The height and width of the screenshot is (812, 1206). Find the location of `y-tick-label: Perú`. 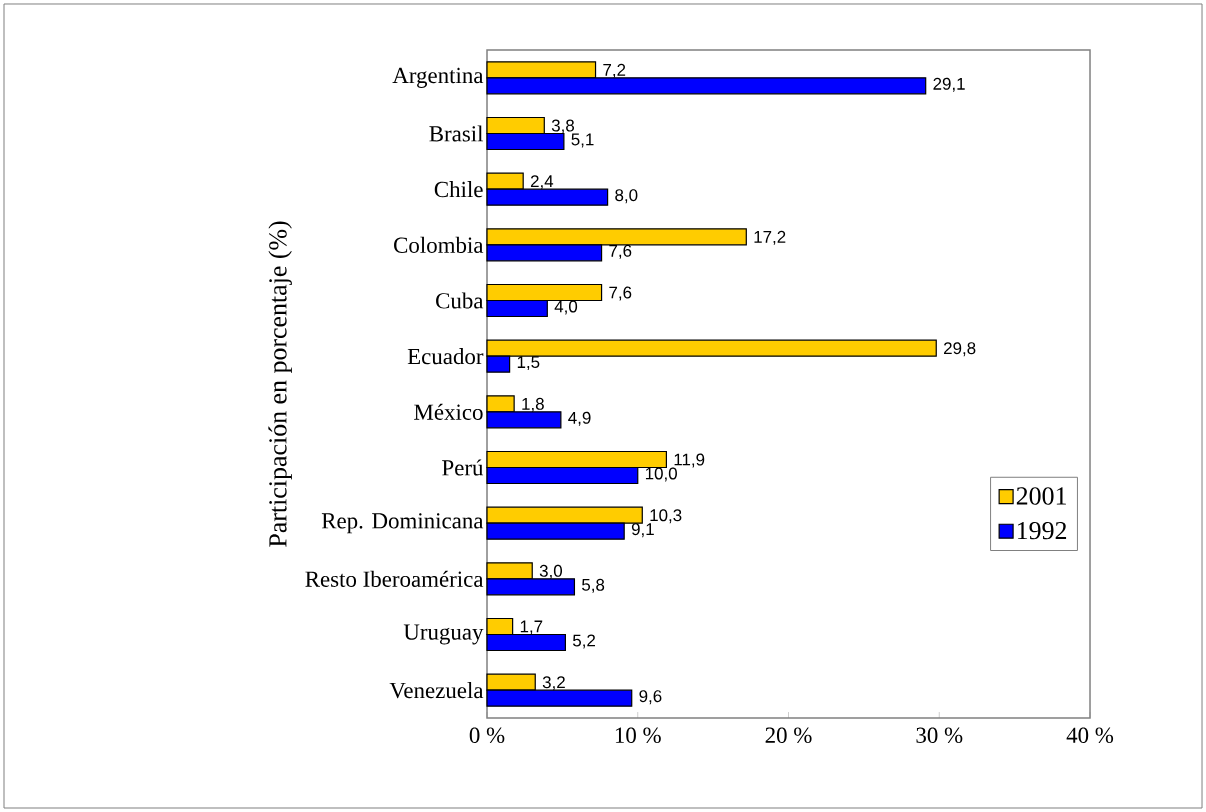

y-tick-label: Perú is located at coordinates (463, 467).